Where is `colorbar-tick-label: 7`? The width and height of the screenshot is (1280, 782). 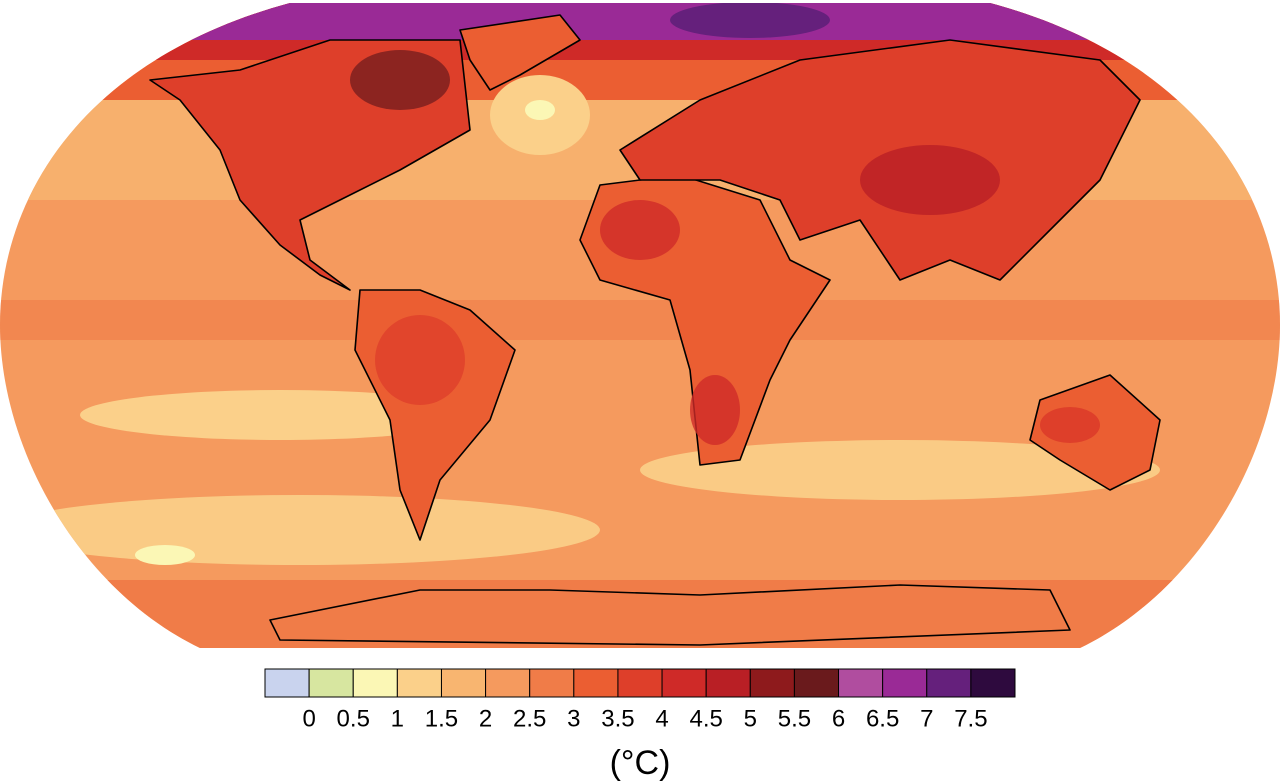 colorbar-tick-label: 7 is located at coordinates (926, 718).